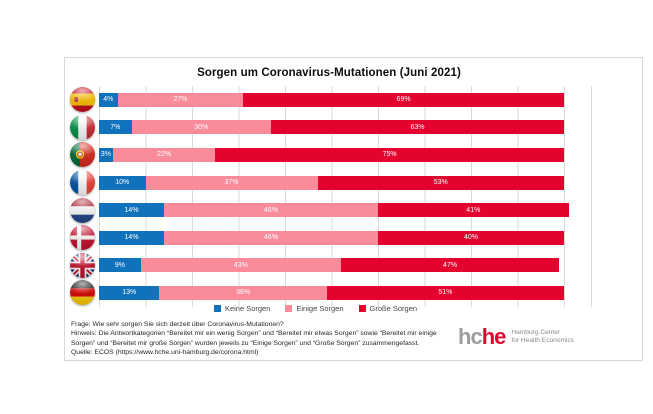 The height and width of the screenshot is (414, 653). I want to click on legend-item: Einige Sorgen, so click(314, 308).